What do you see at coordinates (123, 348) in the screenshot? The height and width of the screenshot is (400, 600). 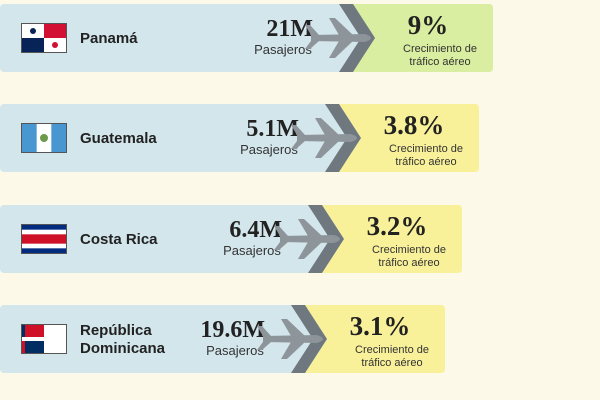 I see `country-name: Dominicana` at bounding box center [123, 348].